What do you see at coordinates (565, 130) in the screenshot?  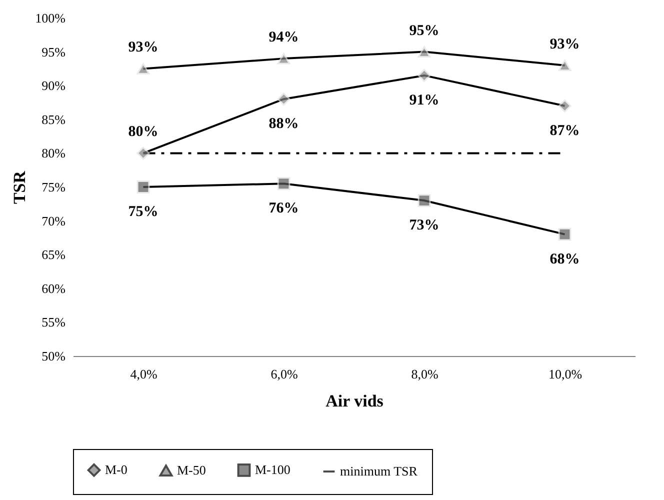 I see `data-label: 87%` at bounding box center [565, 130].